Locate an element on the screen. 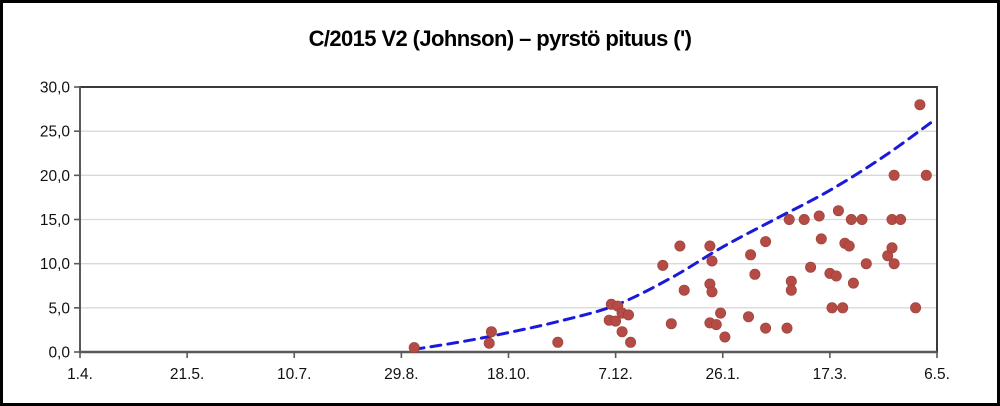 The image size is (1000, 406). y-tick-label: 25,0 is located at coordinates (55, 132).